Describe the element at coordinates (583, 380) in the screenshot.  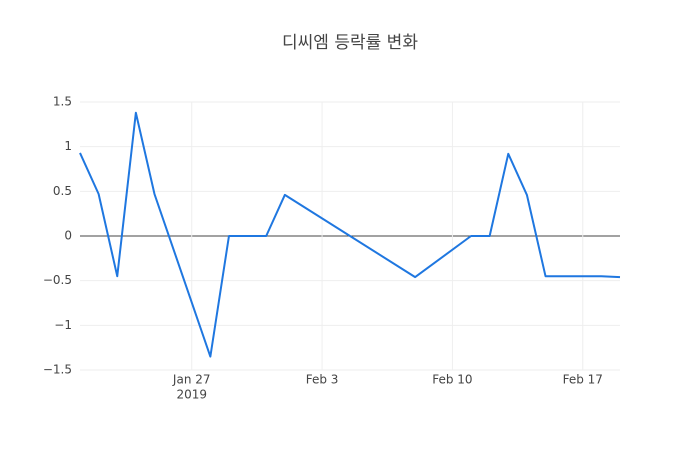
I see `x-tick-label: Feb 17` at that location.